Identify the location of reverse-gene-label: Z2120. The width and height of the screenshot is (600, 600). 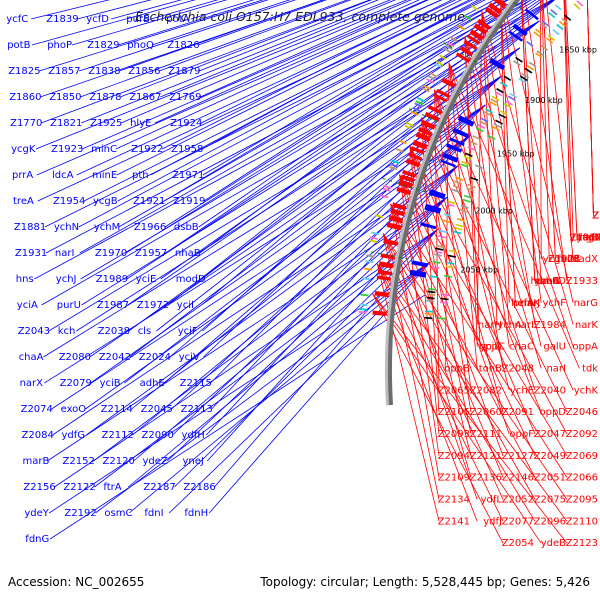
(119, 461).